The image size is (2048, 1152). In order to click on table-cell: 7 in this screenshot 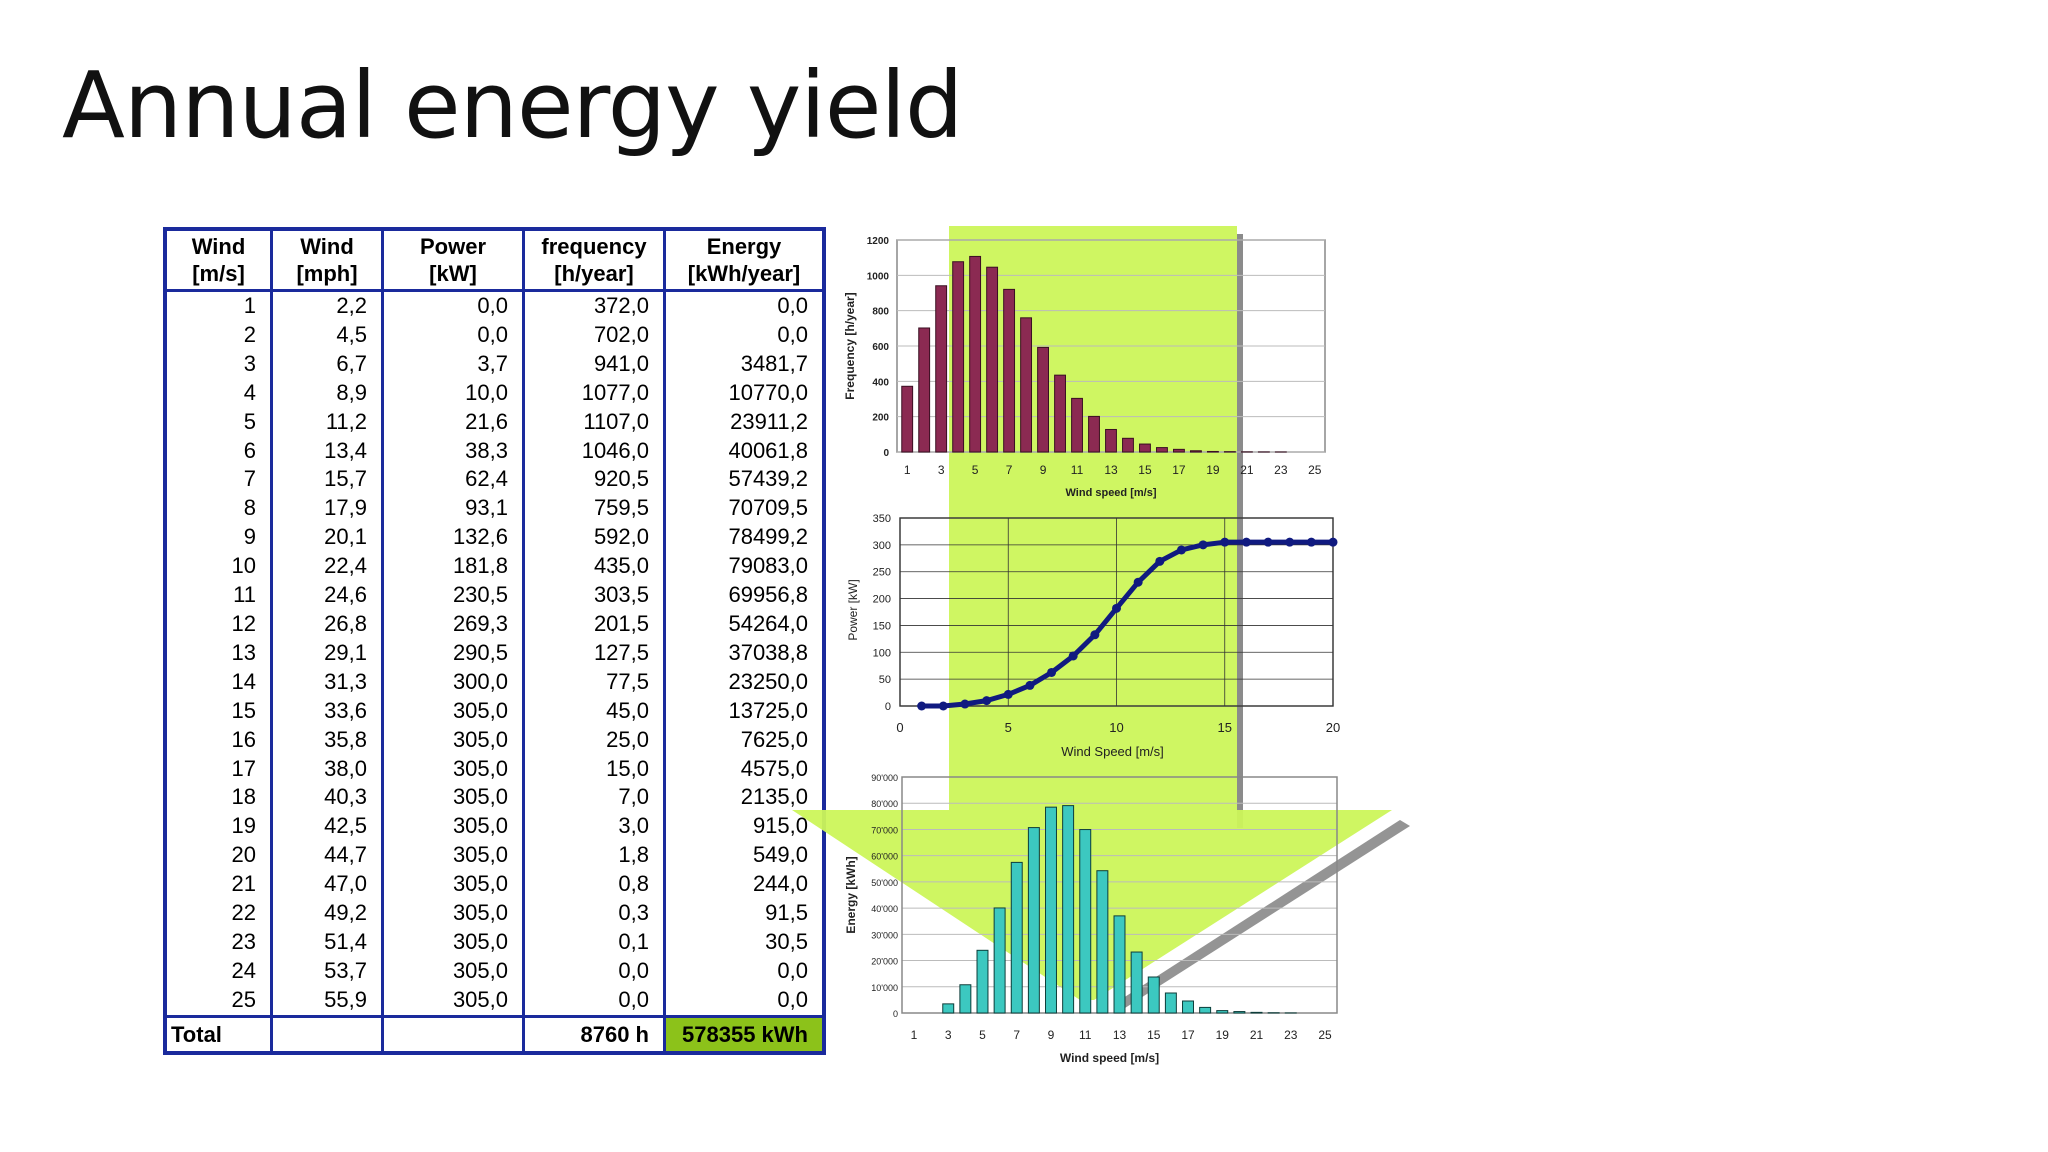, I will do `click(218, 480)`.